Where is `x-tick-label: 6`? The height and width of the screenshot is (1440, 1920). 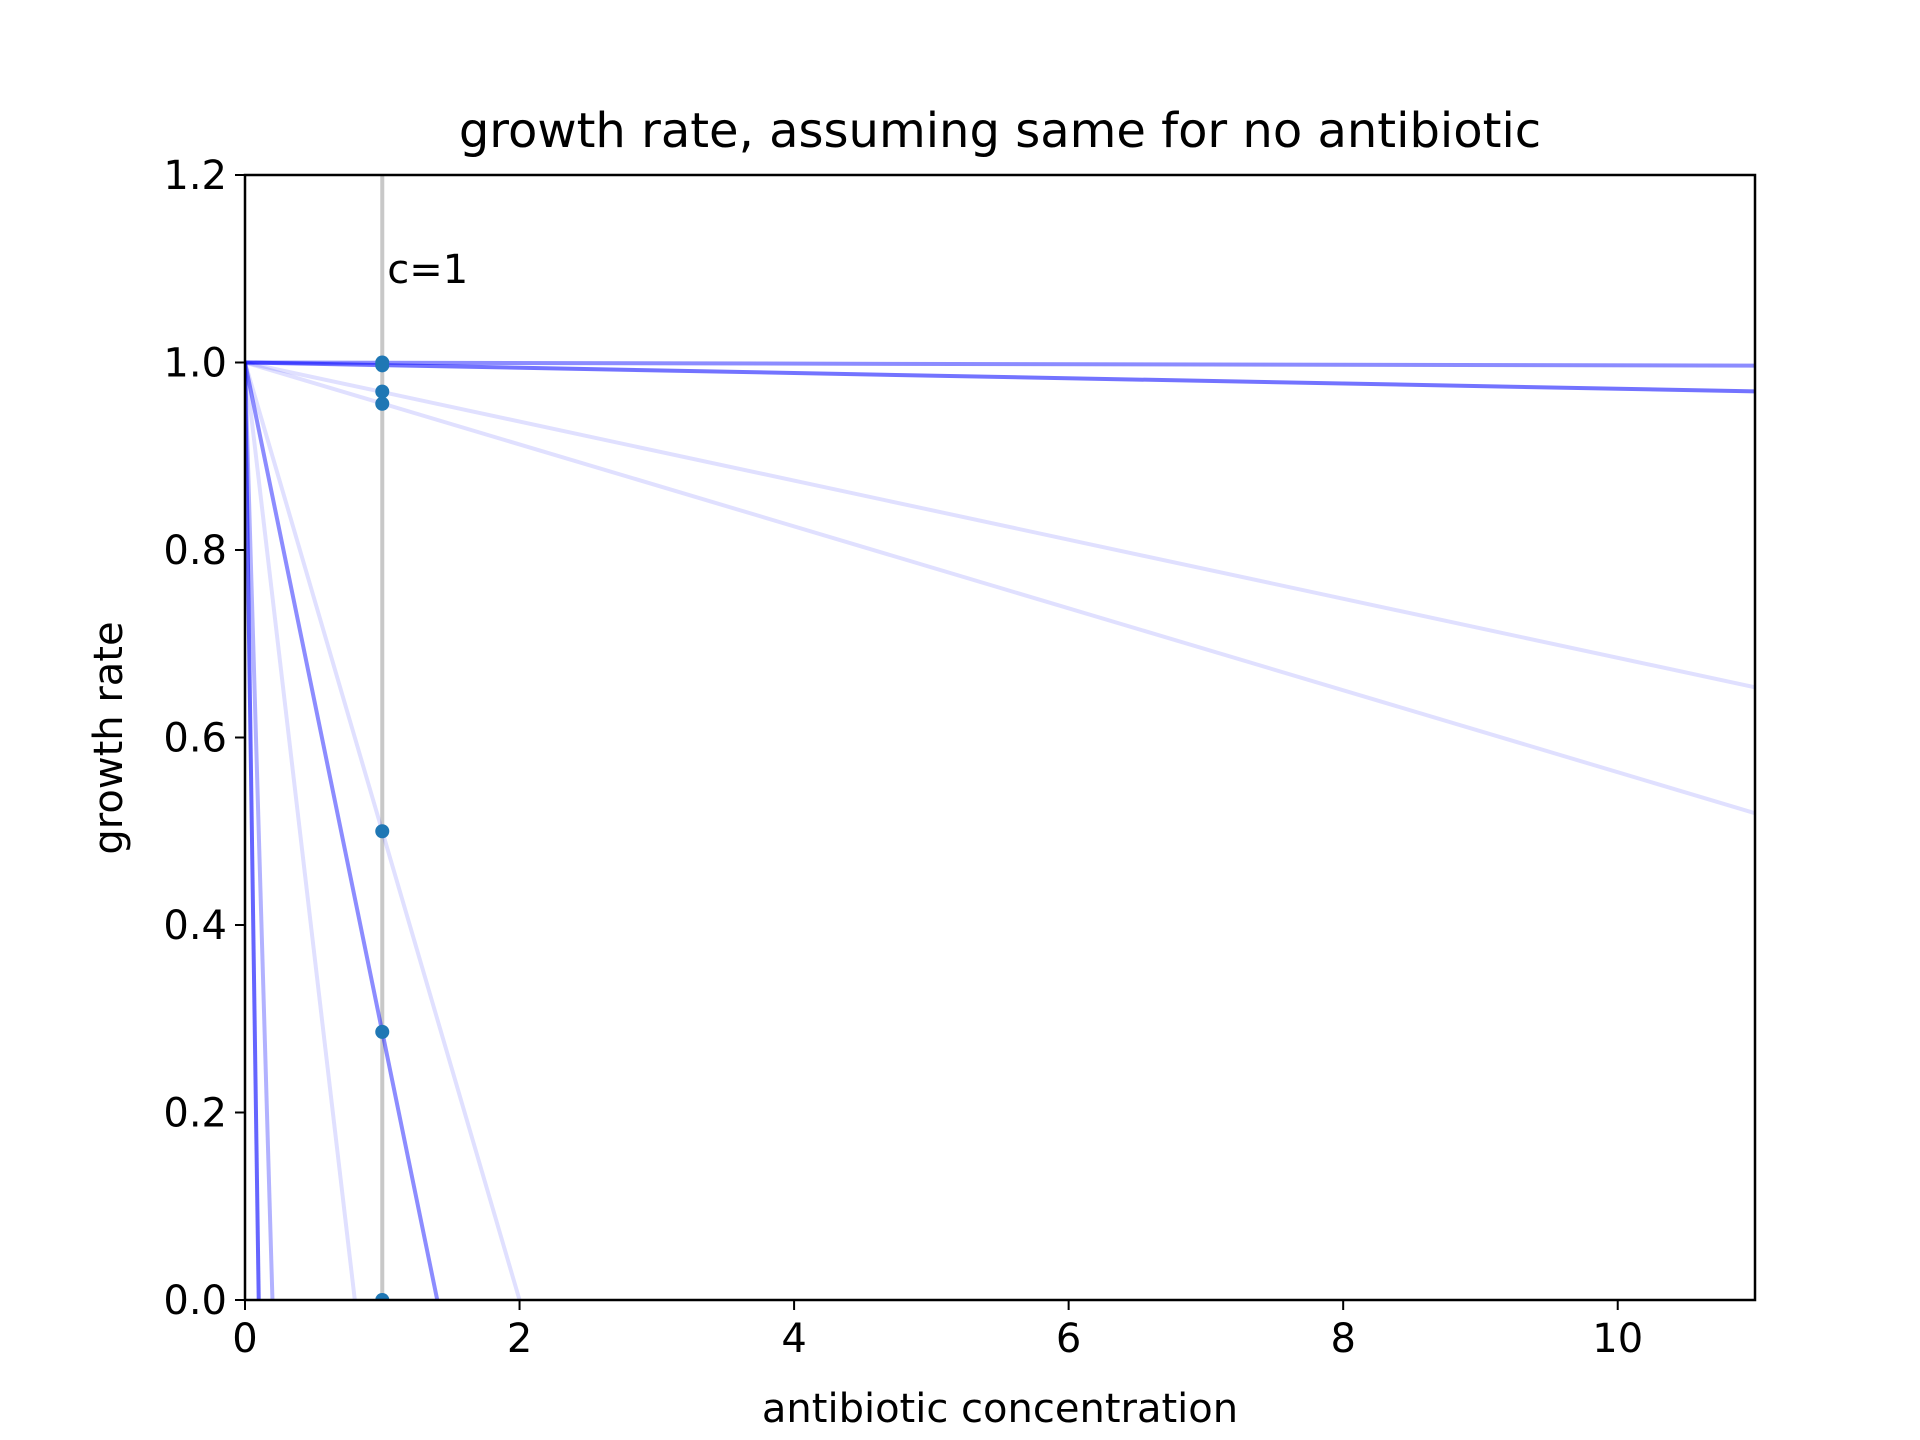
x-tick-label: 6 is located at coordinates (1068, 1339).